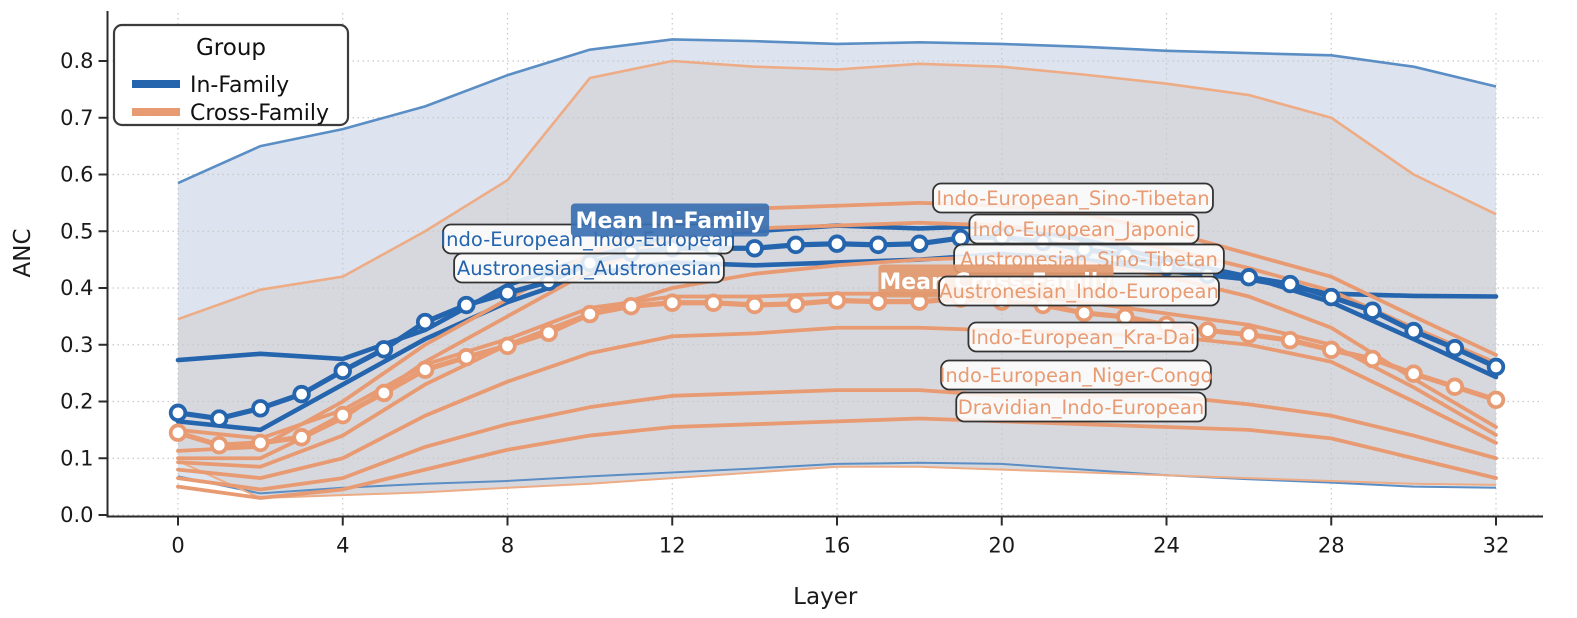  I want to click on x-tick-label: 16, so click(837, 546).